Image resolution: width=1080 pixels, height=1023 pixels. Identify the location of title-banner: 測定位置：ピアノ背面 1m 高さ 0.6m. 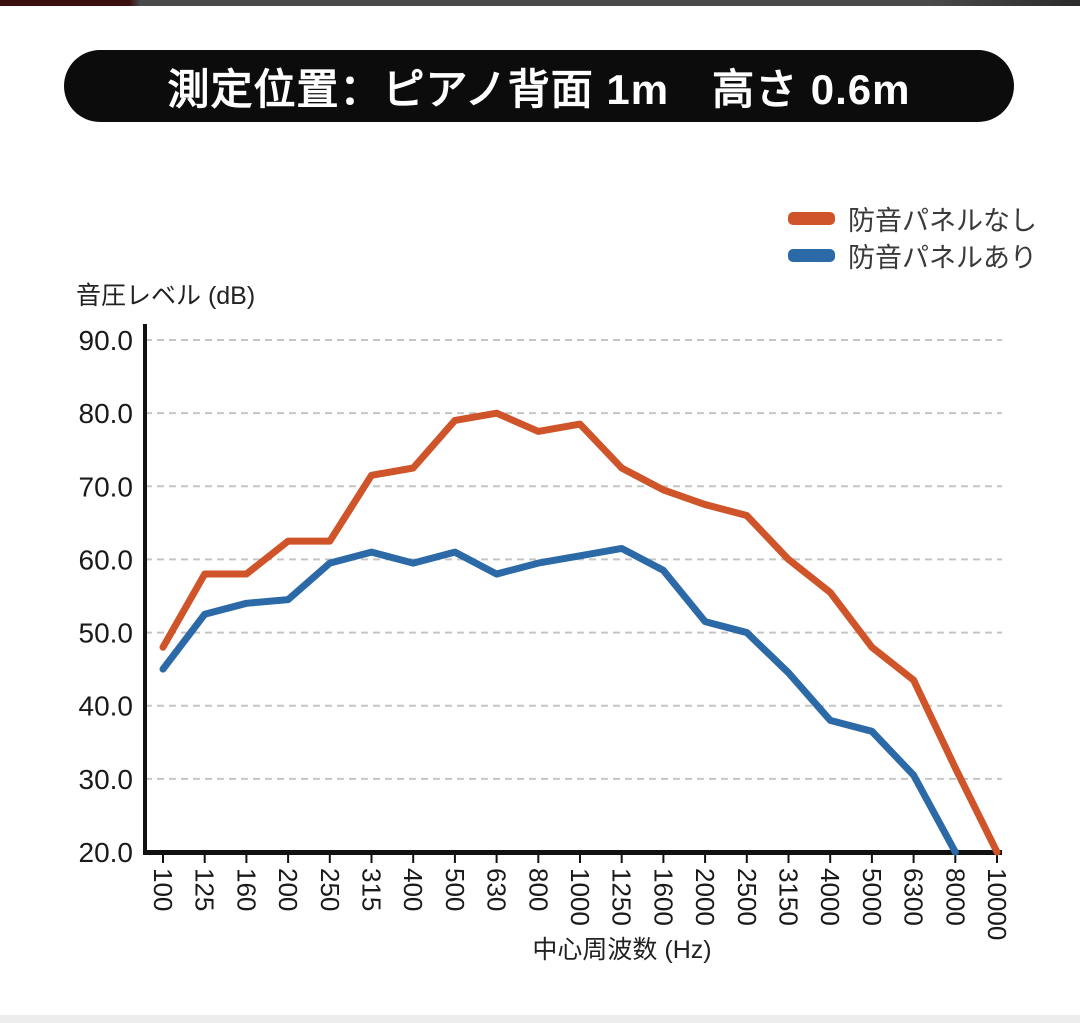
(539, 86).